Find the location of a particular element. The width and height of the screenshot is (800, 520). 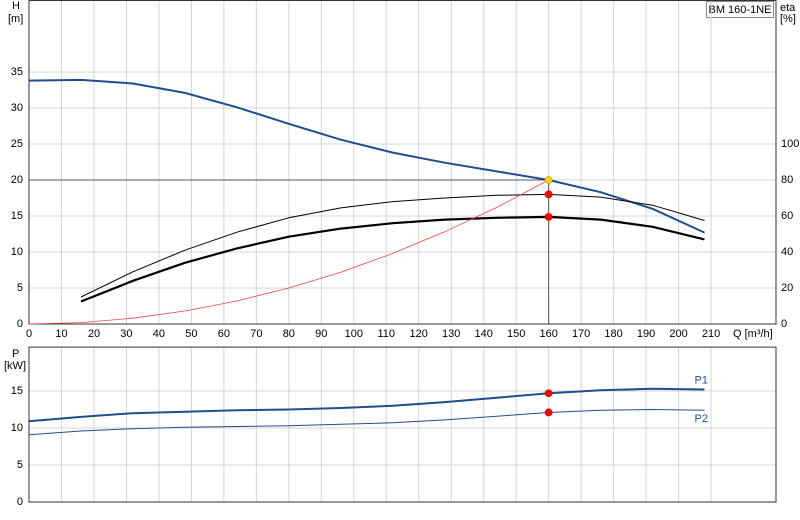

x-tick-label: 160 is located at coordinates (548, 334).